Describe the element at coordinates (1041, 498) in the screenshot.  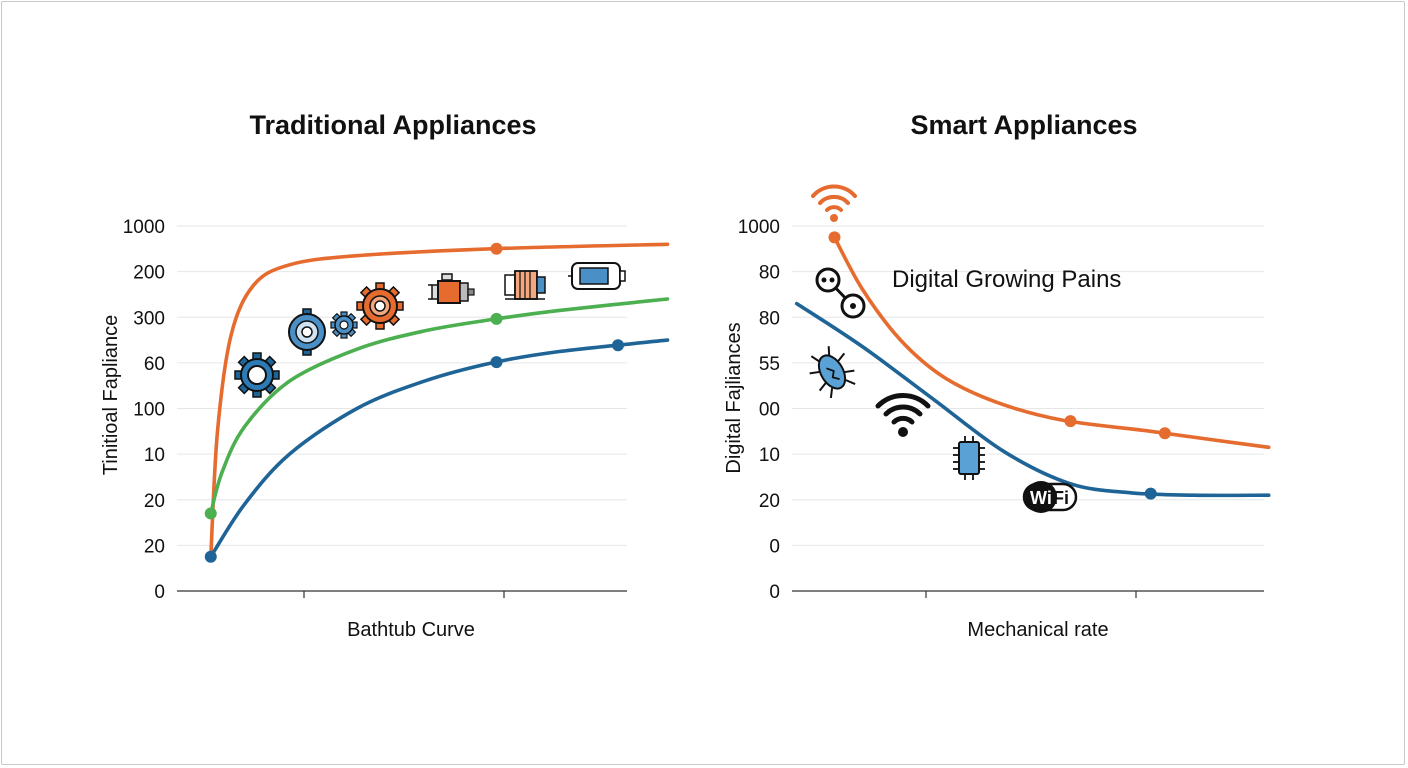
I see `svg-text: Wi` at that location.